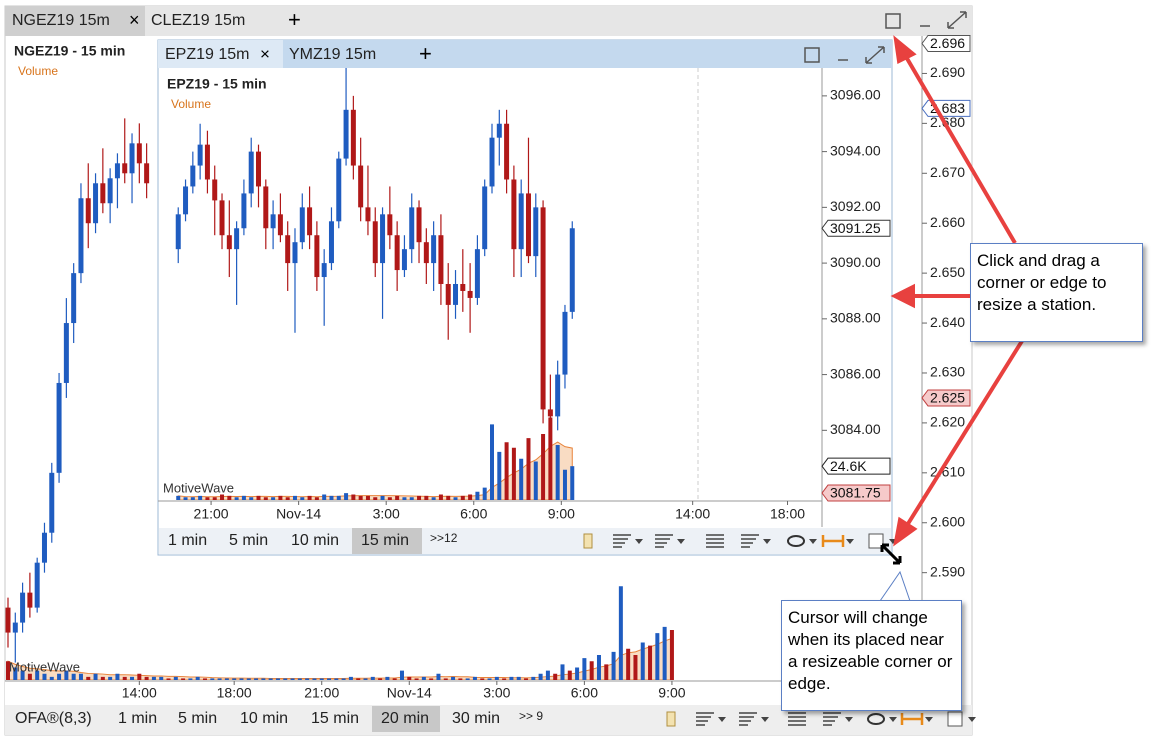  I want to click on resize-cursor, so click(891, 554).